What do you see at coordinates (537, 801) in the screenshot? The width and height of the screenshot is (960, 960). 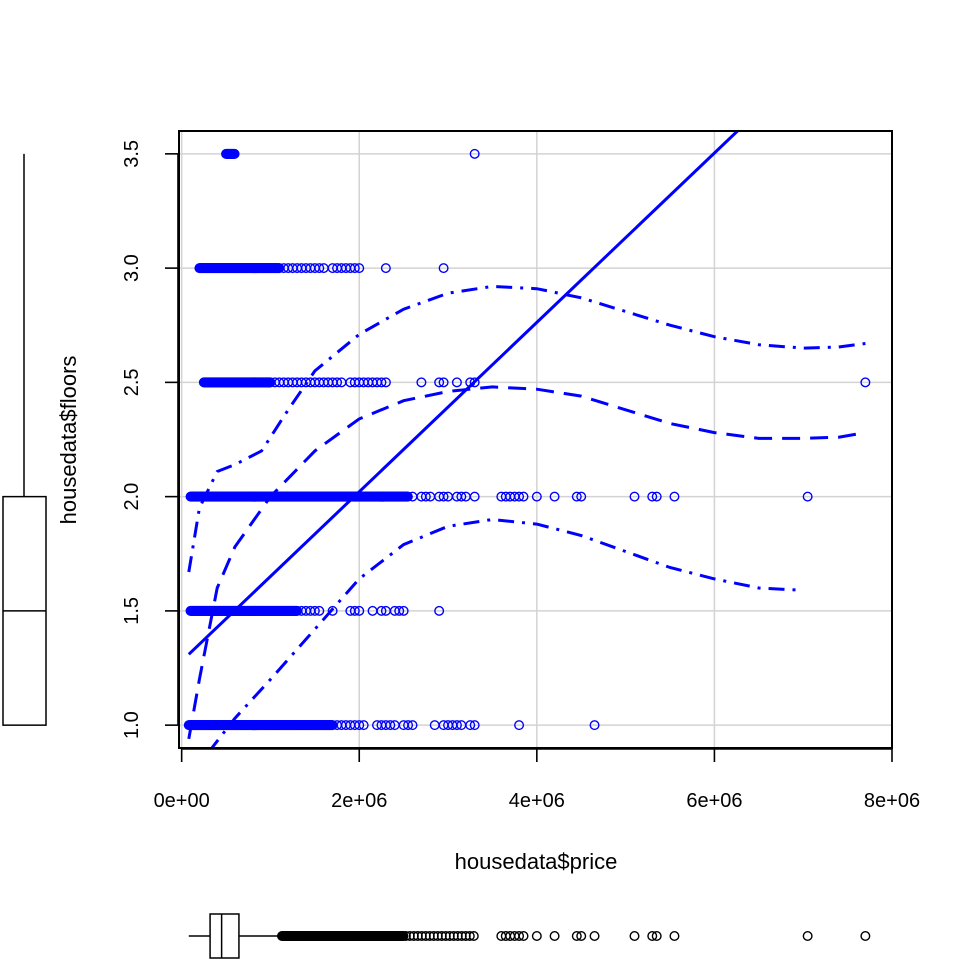 I see `x-tick-label: 4e+06` at bounding box center [537, 801].